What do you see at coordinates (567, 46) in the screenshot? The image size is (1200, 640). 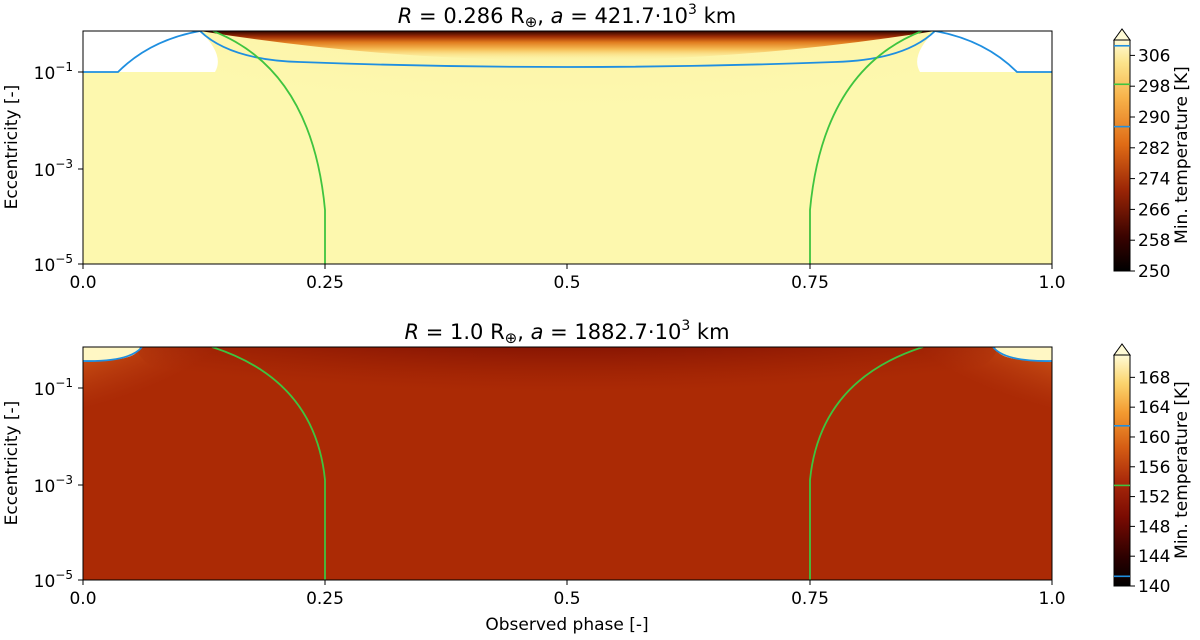 I see `heatmap-top-cold-band` at bounding box center [567, 46].